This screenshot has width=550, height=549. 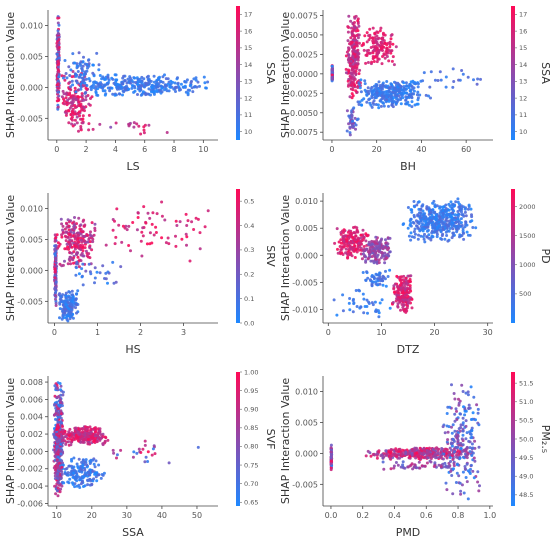 I want to click on color-bar, so click(x=238, y=73).